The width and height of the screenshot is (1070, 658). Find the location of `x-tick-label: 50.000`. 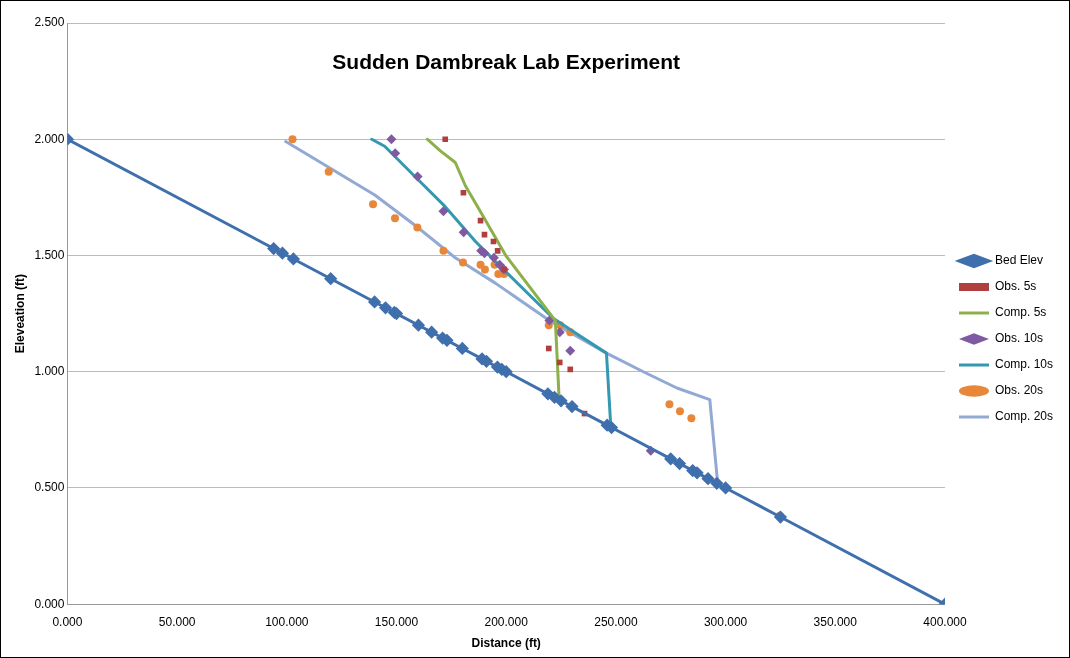

x-tick-label: 50.000 is located at coordinates (177, 621).